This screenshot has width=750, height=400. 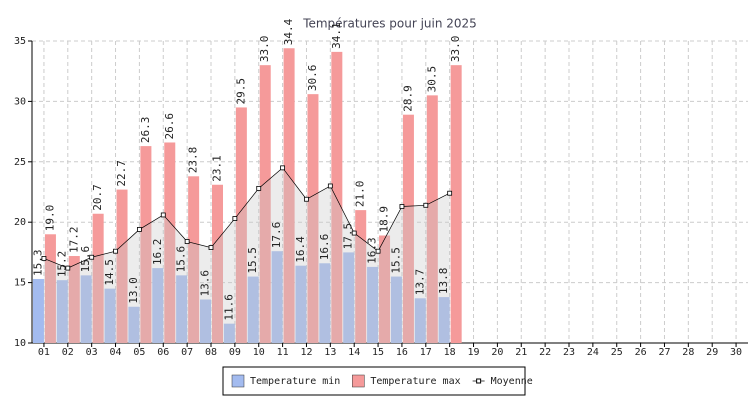 I want to click on y-tick-label: 20, so click(x=20, y=222).